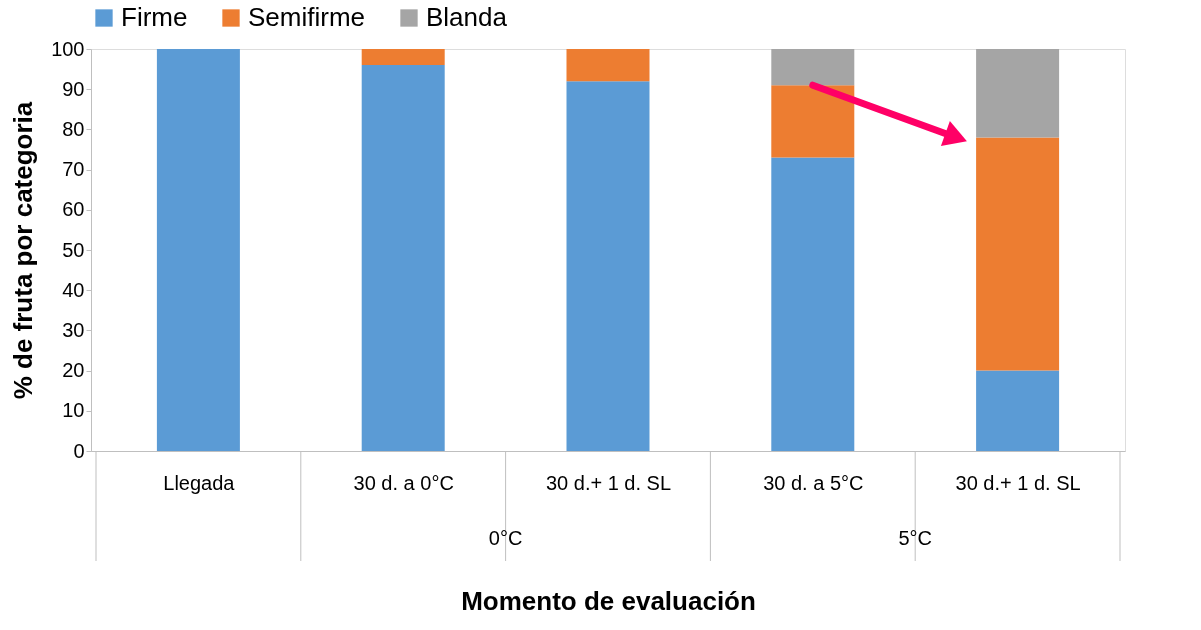 Image resolution: width=1201 pixels, height=630 pixels. I want to click on x-axis-title: Momento de evaluación, so click(608, 600).